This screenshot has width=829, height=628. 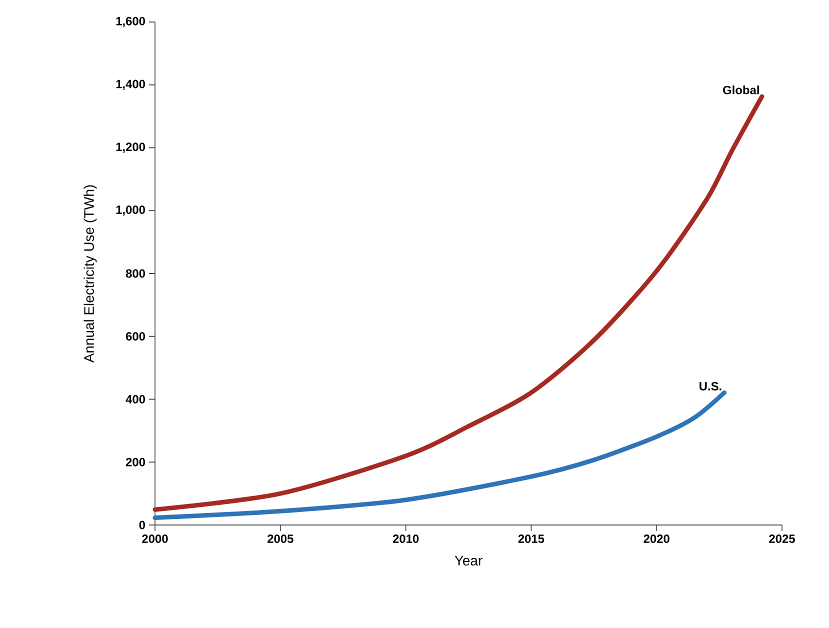 What do you see at coordinates (130, 147) in the screenshot?
I see `y-tick-label: 1,200` at bounding box center [130, 147].